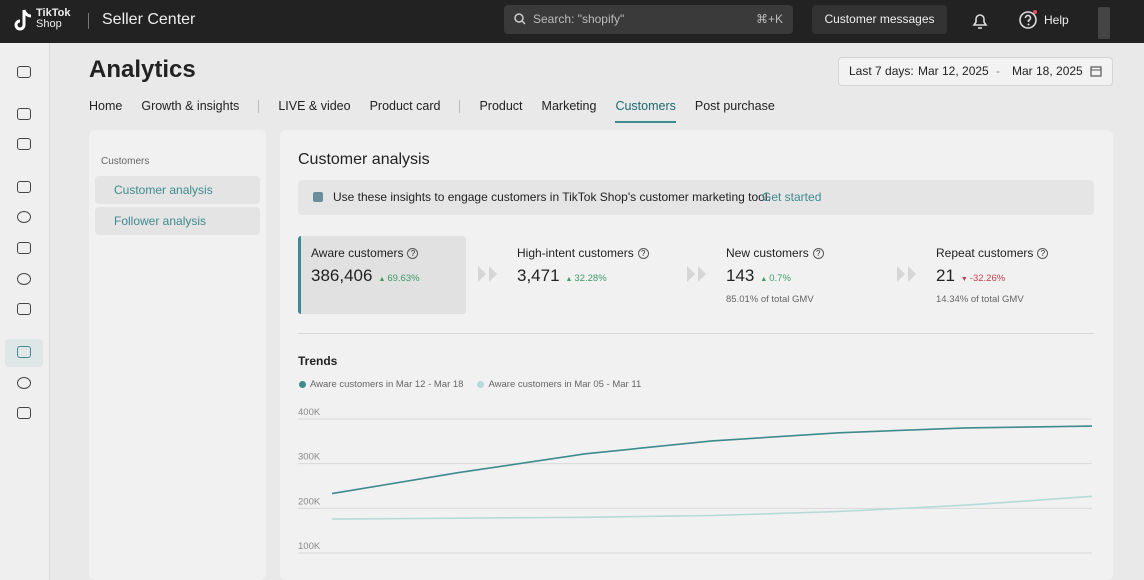 This screenshot has width=1144, height=580. I want to click on y-tick-label: 400K, so click(309, 412).